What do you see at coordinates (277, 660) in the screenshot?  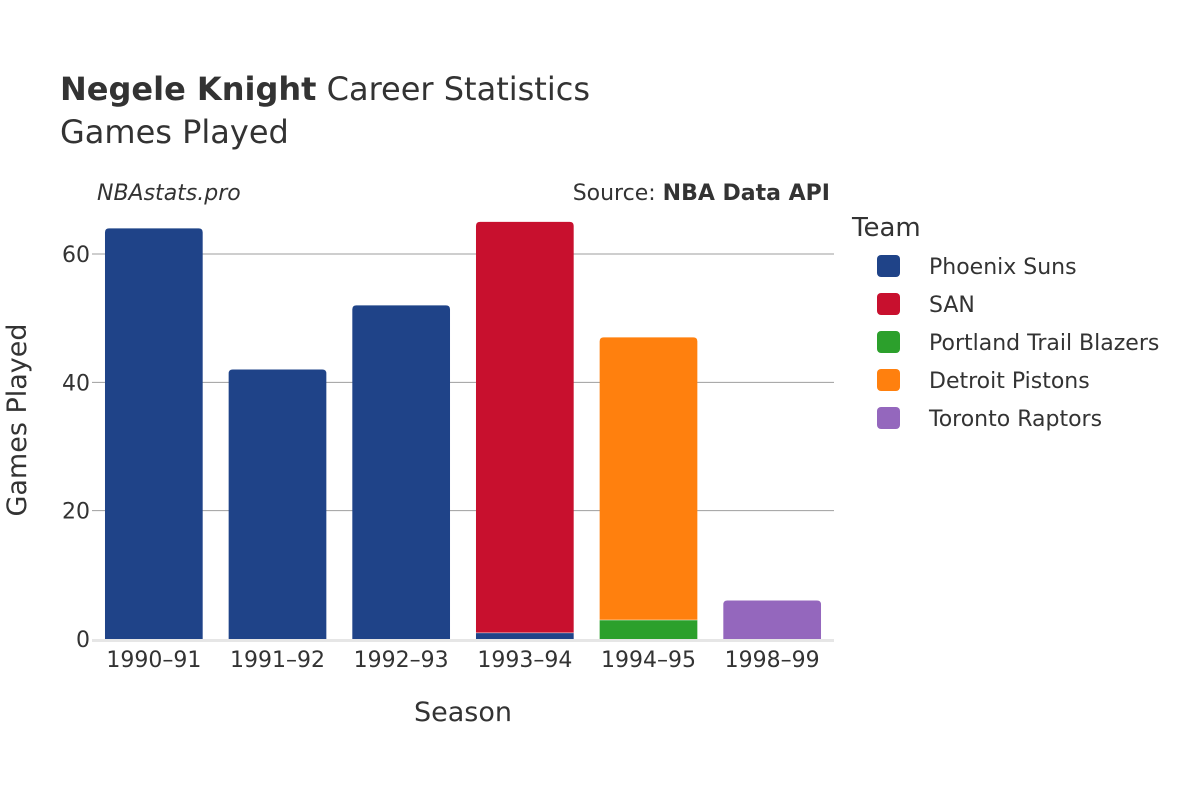 I see `x-tick-label: 1991–92` at bounding box center [277, 660].